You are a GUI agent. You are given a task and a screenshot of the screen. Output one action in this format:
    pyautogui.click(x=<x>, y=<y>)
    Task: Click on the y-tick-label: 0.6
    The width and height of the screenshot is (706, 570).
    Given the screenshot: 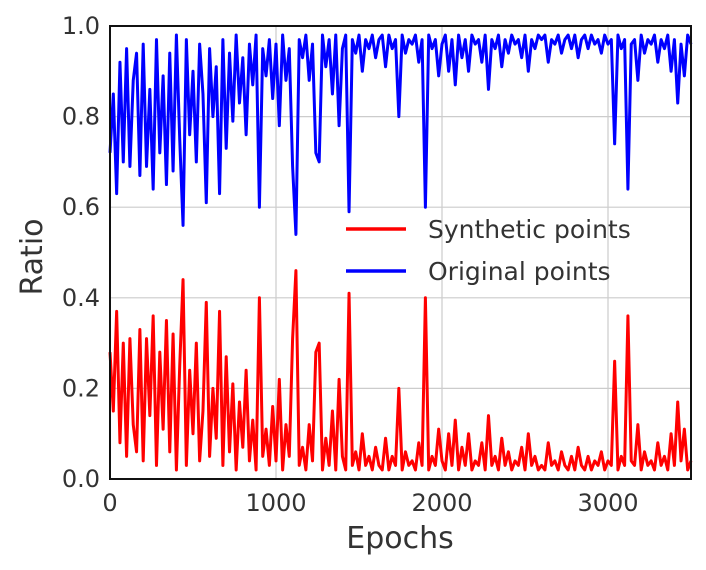 What is the action you would take?
    pyautogui.click(x=81, y=207)
    